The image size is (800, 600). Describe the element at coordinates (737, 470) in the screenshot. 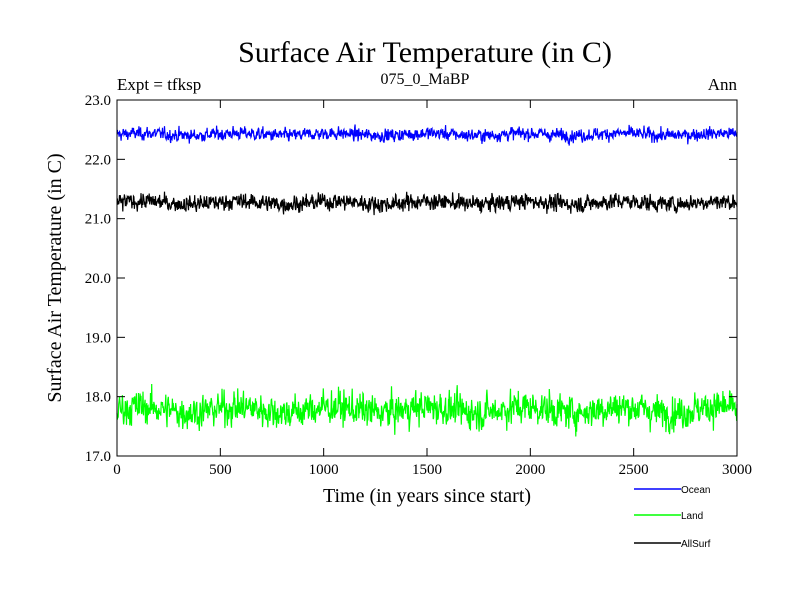

I see `x-tick-label: 3000` at that location.